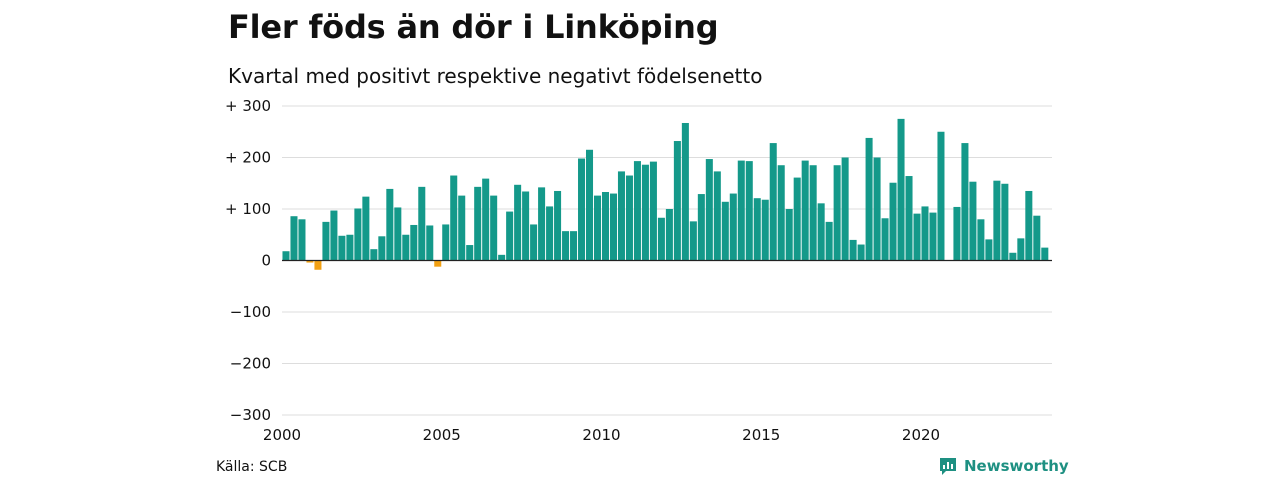 The width and height of the screenshot is (1280, 480). I want to click on x-axis-tick-labels: 2000 2005 2010 2015 2020, so click(601, 435).